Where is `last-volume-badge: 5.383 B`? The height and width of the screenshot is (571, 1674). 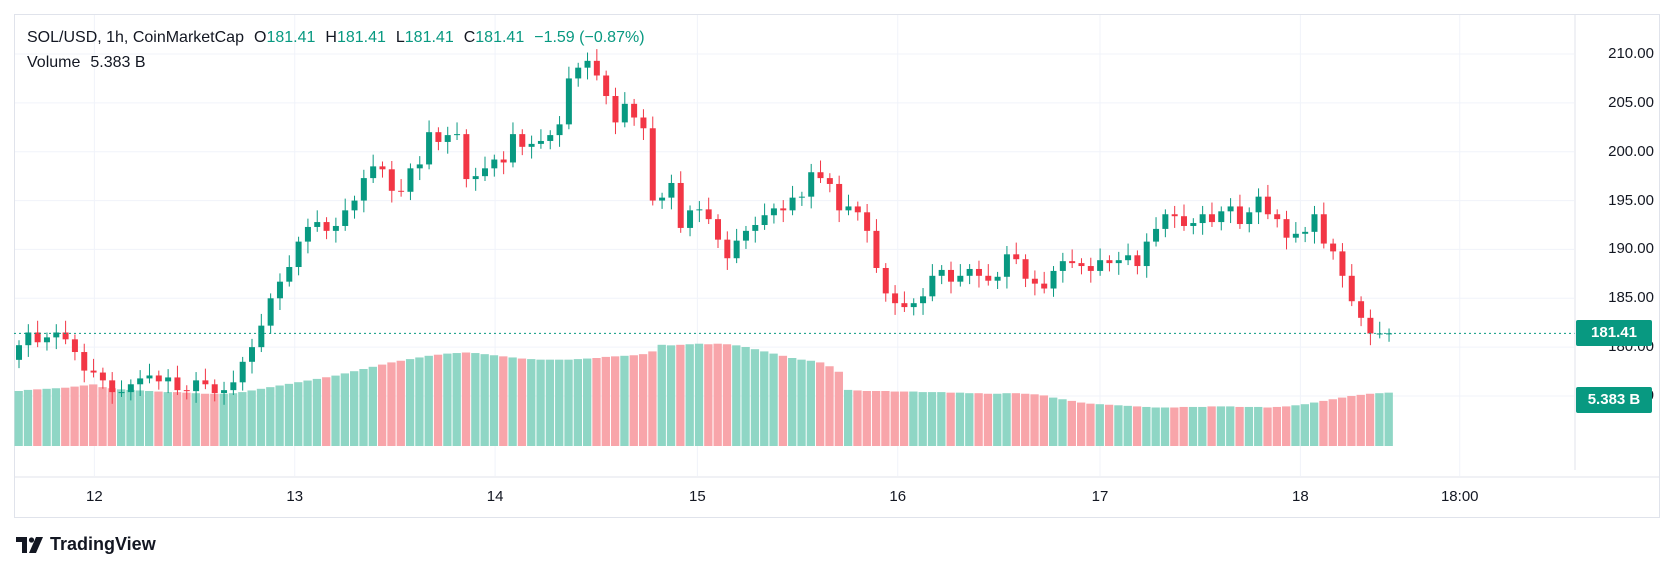 last-volume-badge: 5.383 B is located at coordinates (1614, 399).